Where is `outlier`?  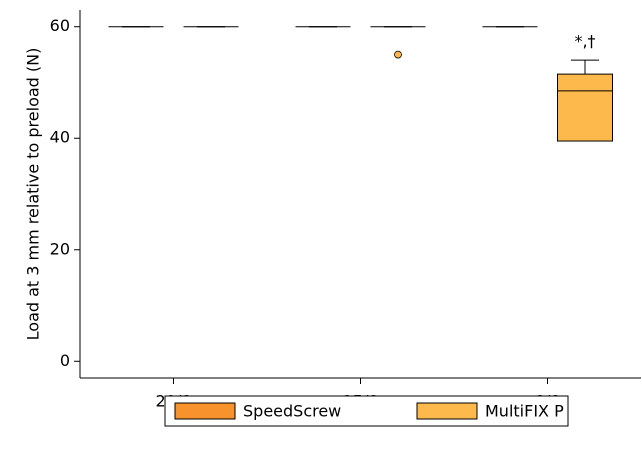 outlier is located at coordinates (398, 54).